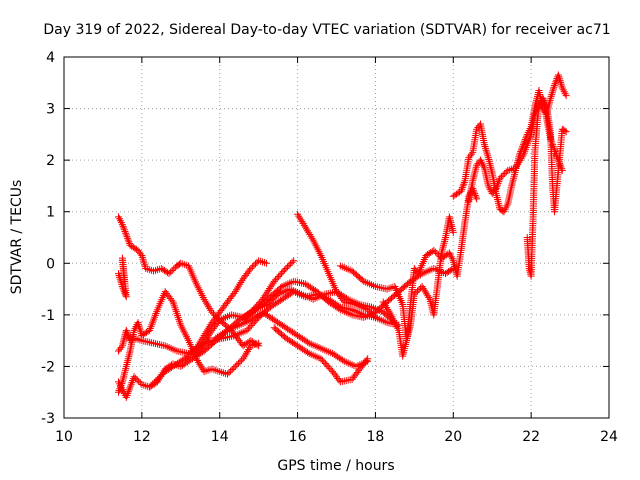 The width and height of the screenshot is (640, 480). Describe the element at coordinates (609, 437) in the screenshot. I see `x-tick-label: 24` at that location.